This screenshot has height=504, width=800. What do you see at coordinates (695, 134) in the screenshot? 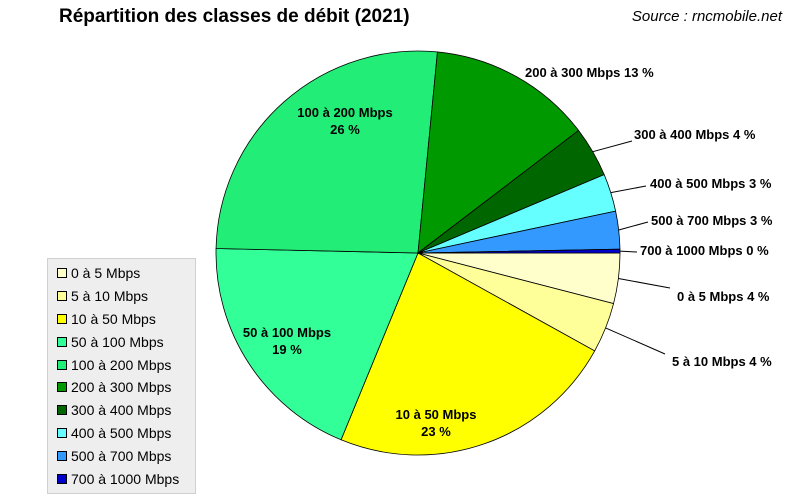
I see `slice-outer-label: 300 à 400 Mbps 4 %` at bounding box center [695, 134].